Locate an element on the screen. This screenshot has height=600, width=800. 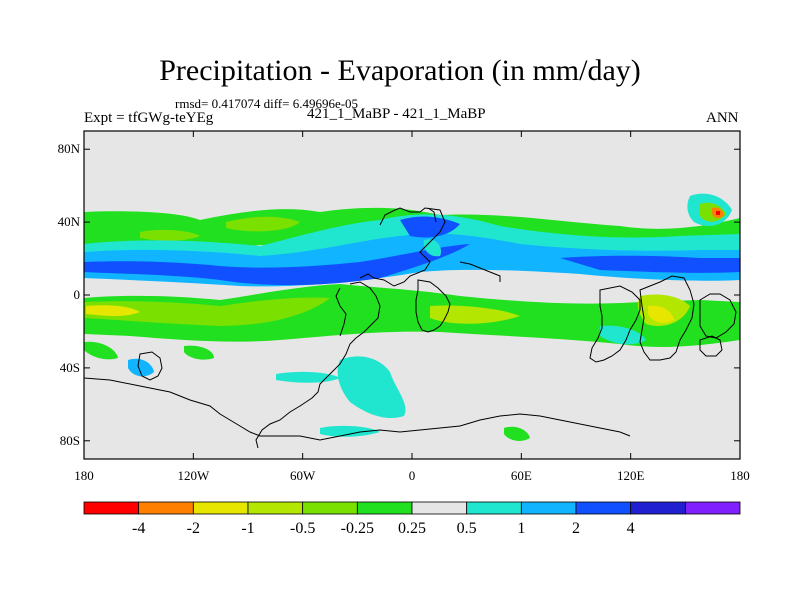
lon-tick-label: 120W is located at coordinates (193, 475).